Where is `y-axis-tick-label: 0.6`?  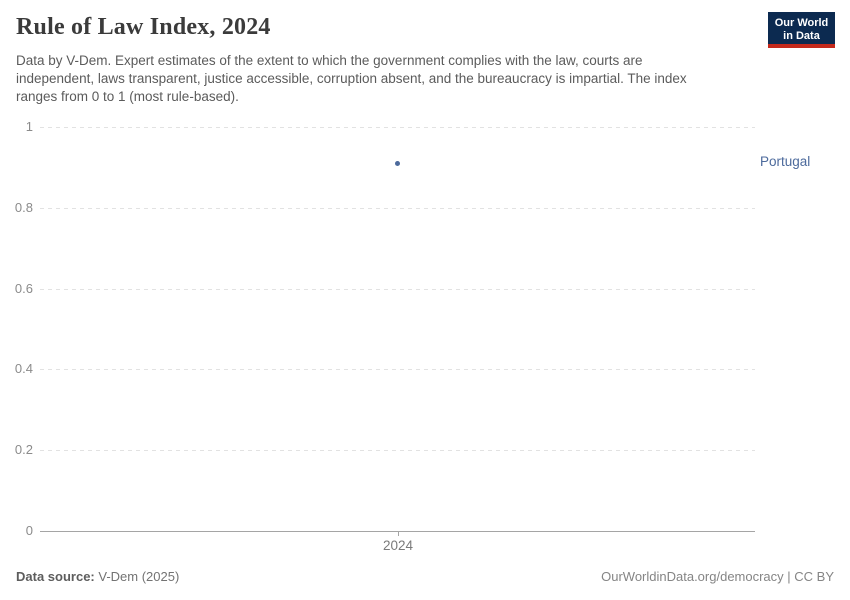
y-axis-tick-label: 0.6 is located at coordinates (23, 288).